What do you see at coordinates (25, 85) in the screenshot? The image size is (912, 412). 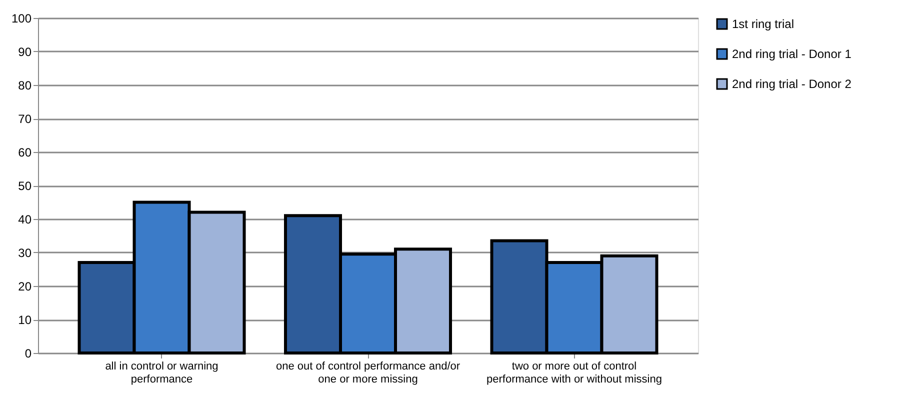 I see `y-tick-label: 80` at bounding box center [25, 85].